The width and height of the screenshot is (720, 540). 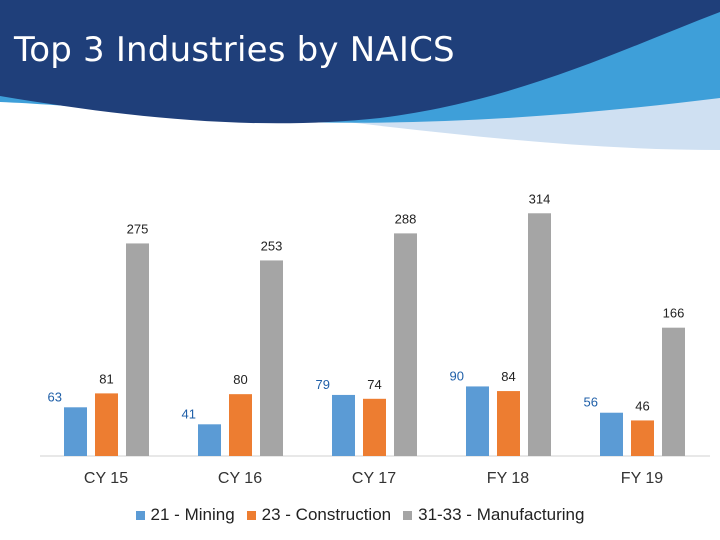 I want to click on data-label: 80, so click(x=240, y=379).